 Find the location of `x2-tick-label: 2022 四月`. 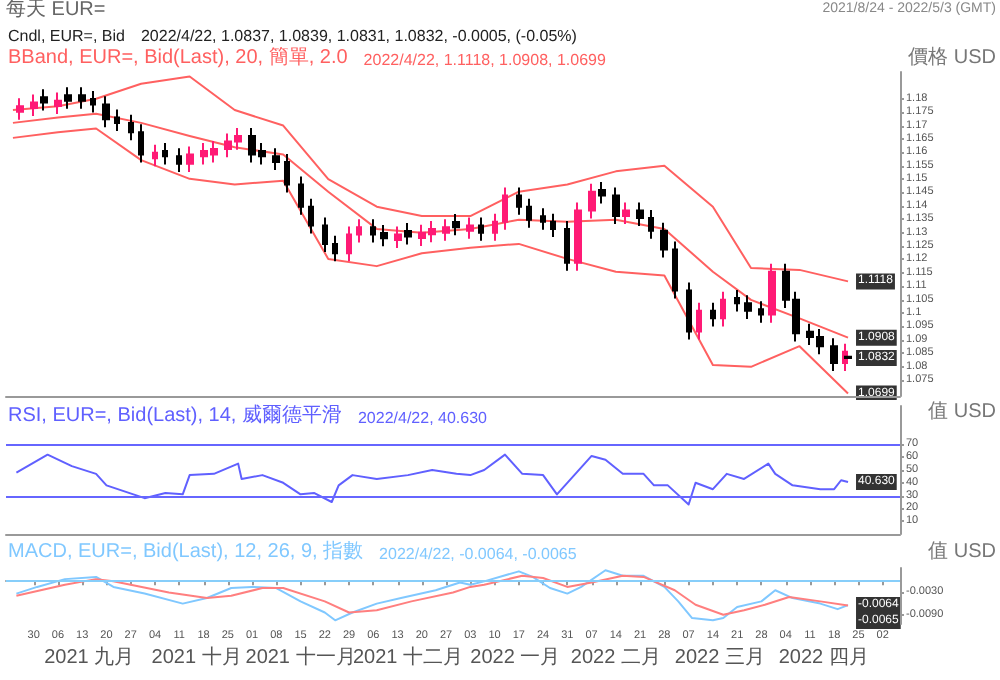

x2-tick-label: 2022 四月 is located at coordinates (823, 658).